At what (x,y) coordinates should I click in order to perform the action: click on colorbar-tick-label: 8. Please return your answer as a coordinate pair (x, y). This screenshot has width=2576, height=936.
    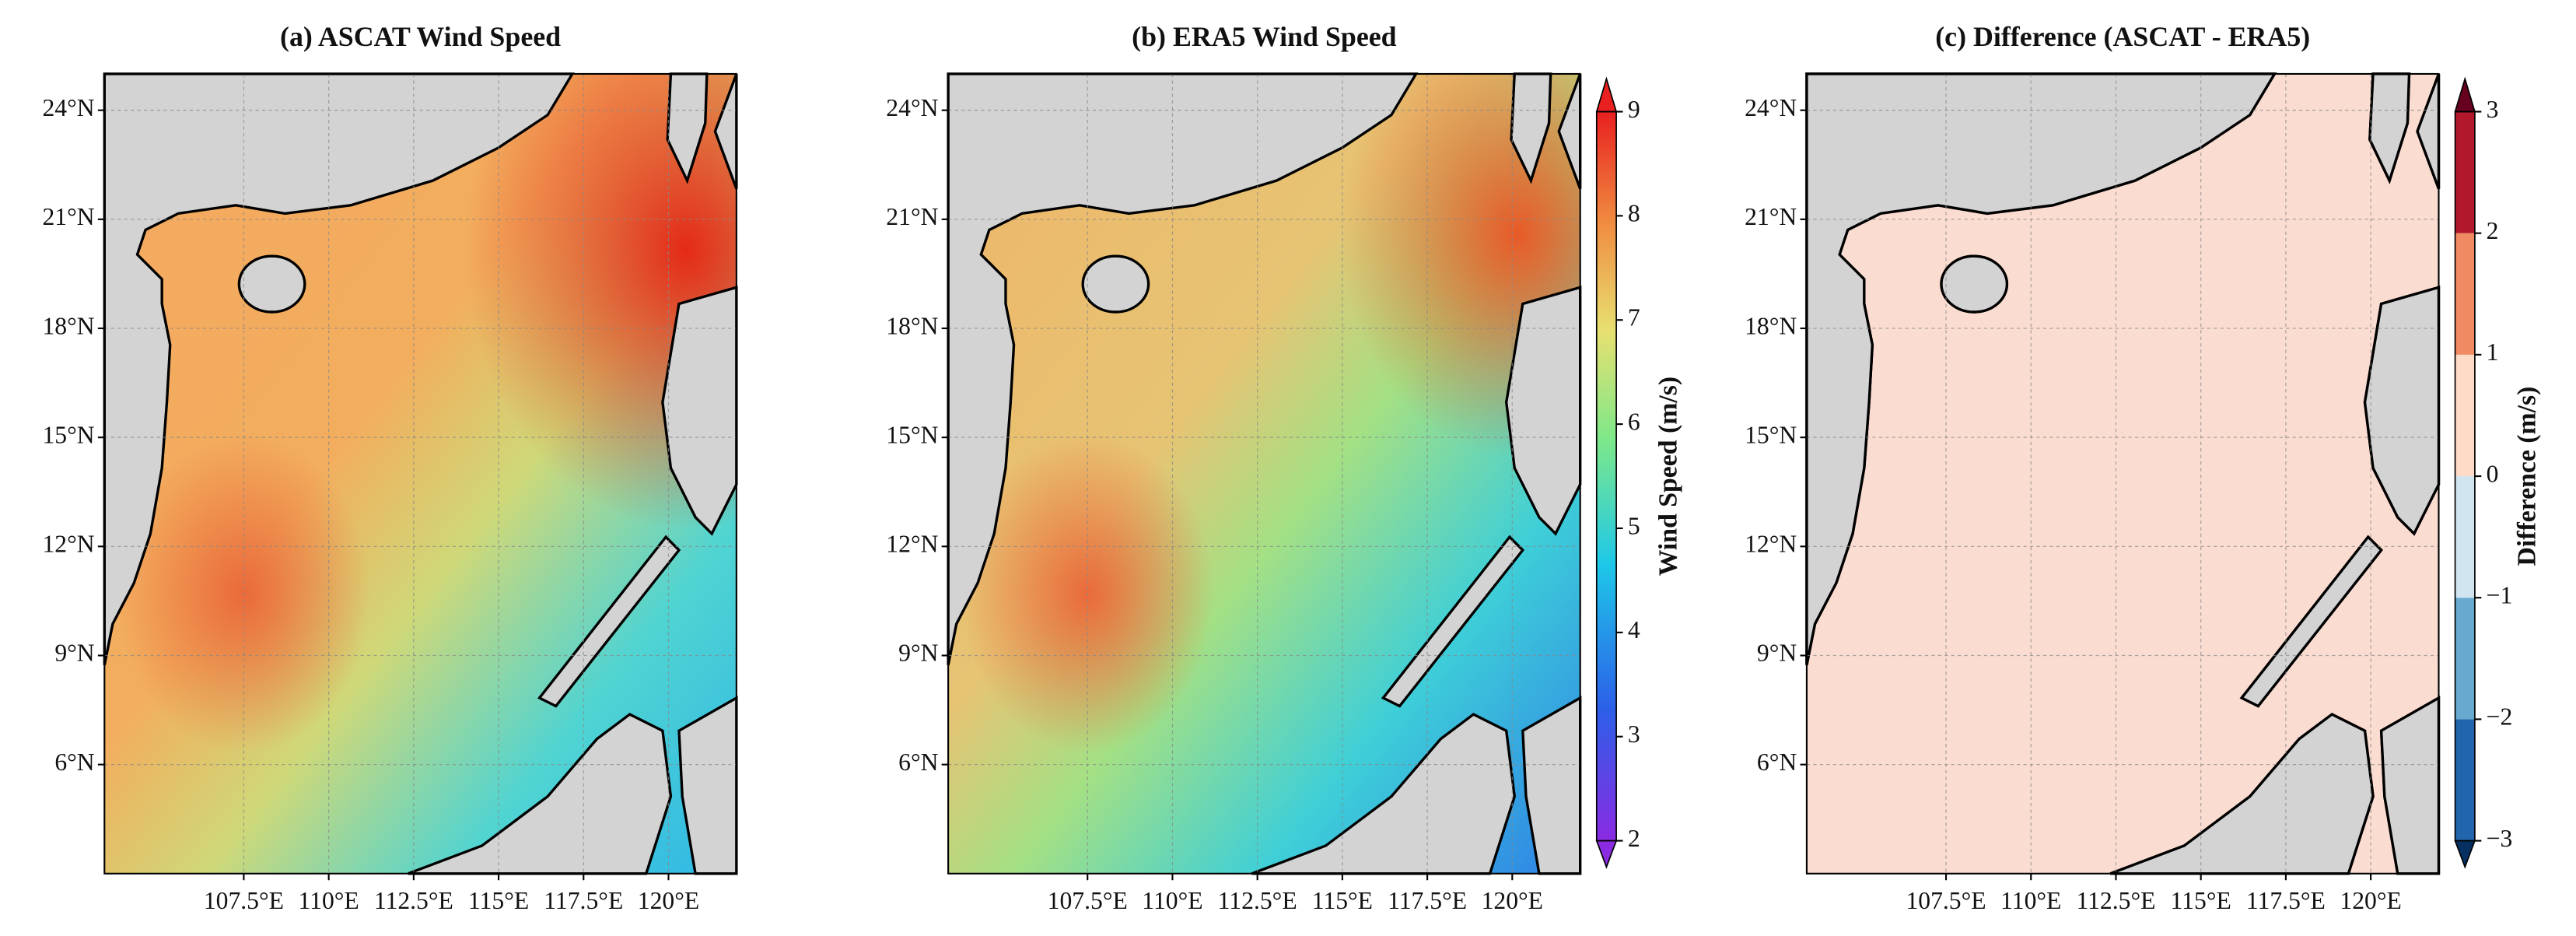
    Looking at the image, I should click on (1634, 213).